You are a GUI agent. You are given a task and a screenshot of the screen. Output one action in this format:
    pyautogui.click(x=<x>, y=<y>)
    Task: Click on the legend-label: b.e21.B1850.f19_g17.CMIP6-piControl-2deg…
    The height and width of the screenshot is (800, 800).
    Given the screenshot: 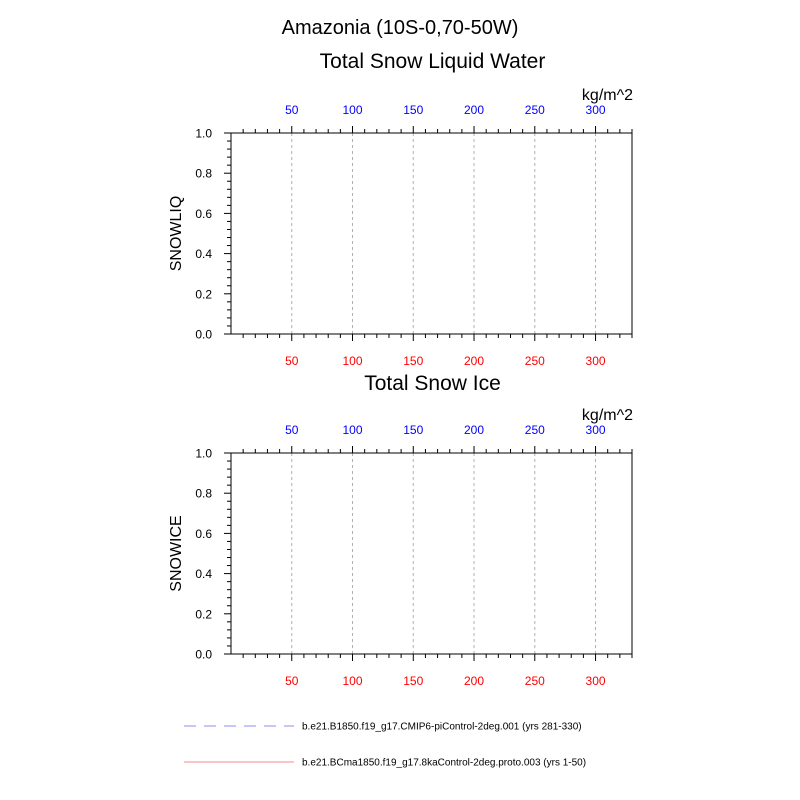 What is the action you would take?
    pyautogui.click(x=442, y=727)
    